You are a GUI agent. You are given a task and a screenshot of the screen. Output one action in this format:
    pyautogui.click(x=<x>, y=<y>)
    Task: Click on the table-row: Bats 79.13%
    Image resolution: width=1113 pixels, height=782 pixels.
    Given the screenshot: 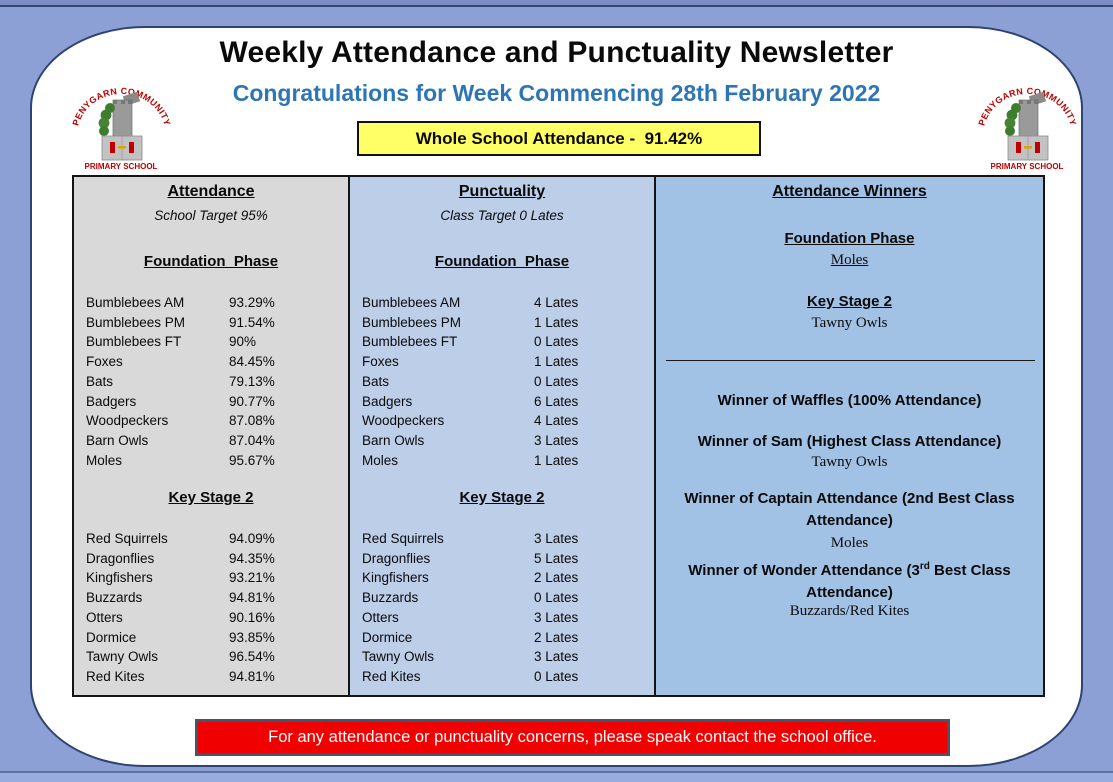 What is the action you would take?
    pyautogui.click(x=214, y=382)
    